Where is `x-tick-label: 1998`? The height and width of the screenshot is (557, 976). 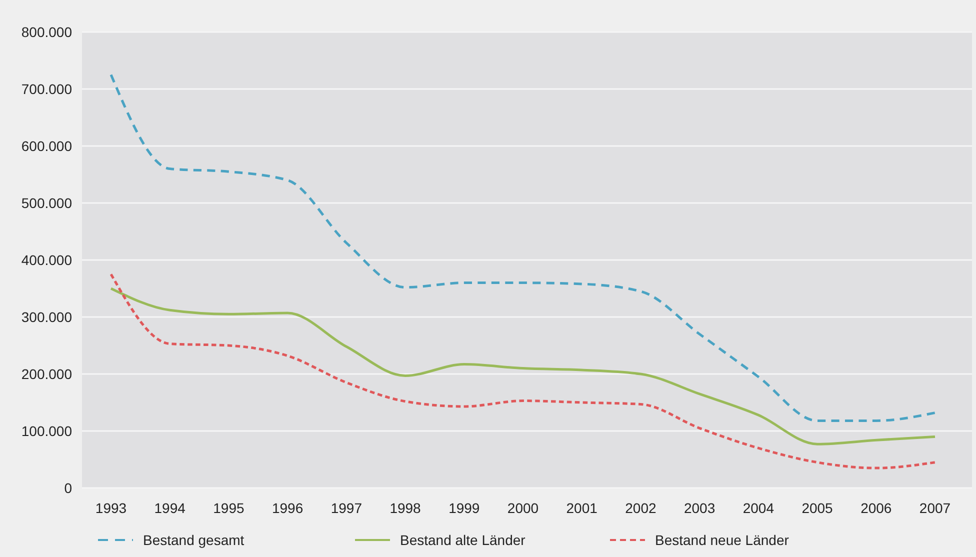
x-tick-label: 1998 is located at coordinates (406, 508).